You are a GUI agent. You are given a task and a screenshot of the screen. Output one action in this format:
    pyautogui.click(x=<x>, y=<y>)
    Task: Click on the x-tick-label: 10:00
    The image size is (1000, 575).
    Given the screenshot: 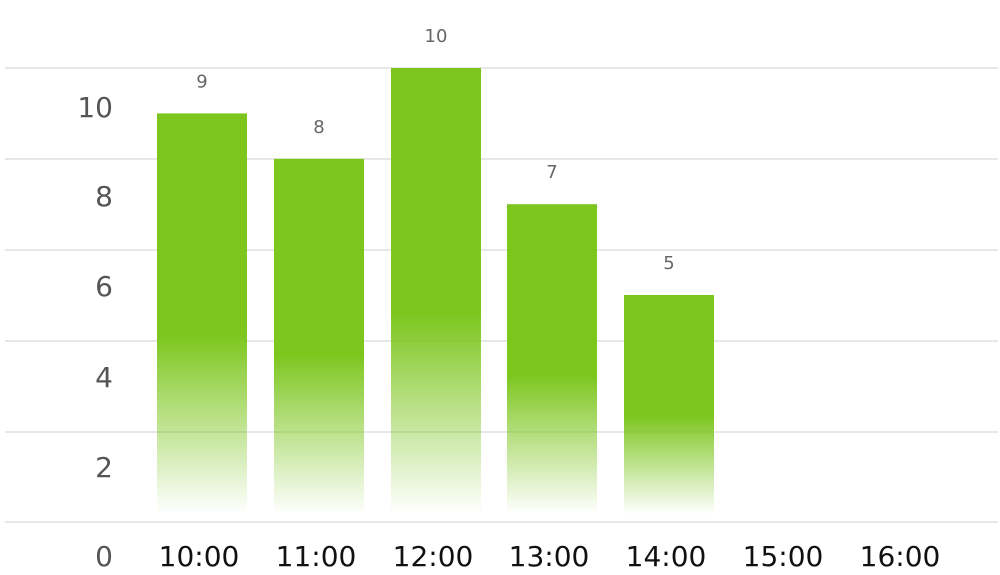 What is the action you would take?
    pyautogui.click(x=199, y=556)
    